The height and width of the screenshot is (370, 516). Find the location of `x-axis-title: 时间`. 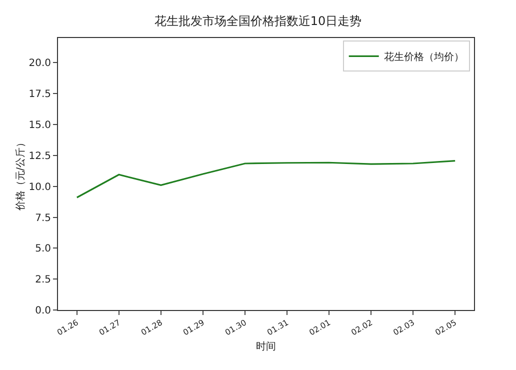

x-axis-title: 时间 is located at coordinates (266, 346).